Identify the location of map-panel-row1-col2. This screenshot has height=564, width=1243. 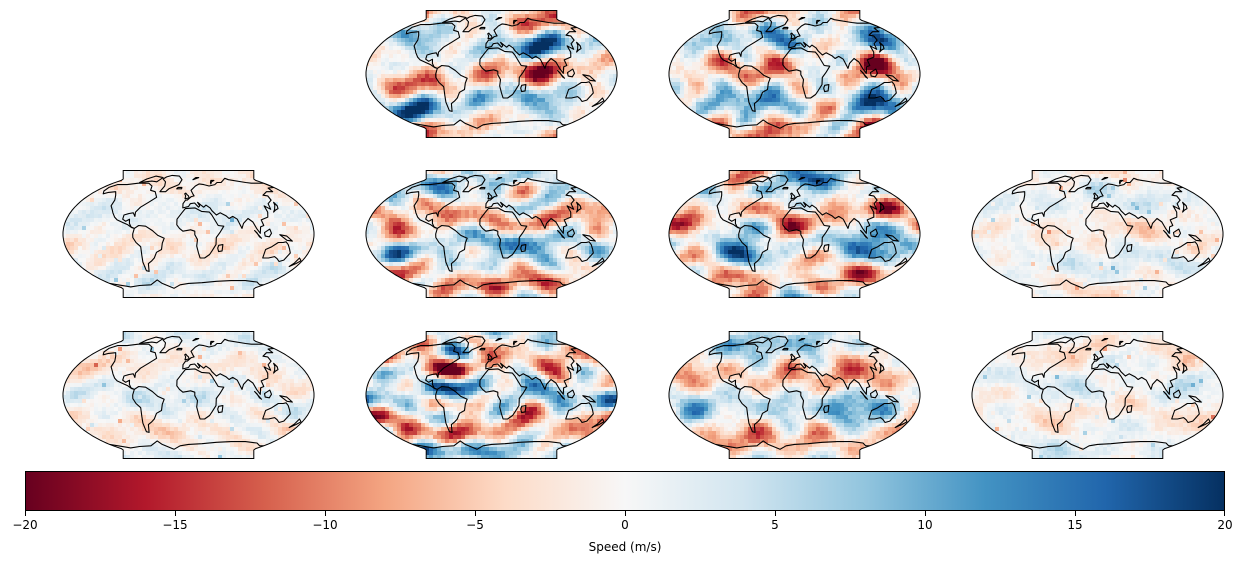
(491, 74).